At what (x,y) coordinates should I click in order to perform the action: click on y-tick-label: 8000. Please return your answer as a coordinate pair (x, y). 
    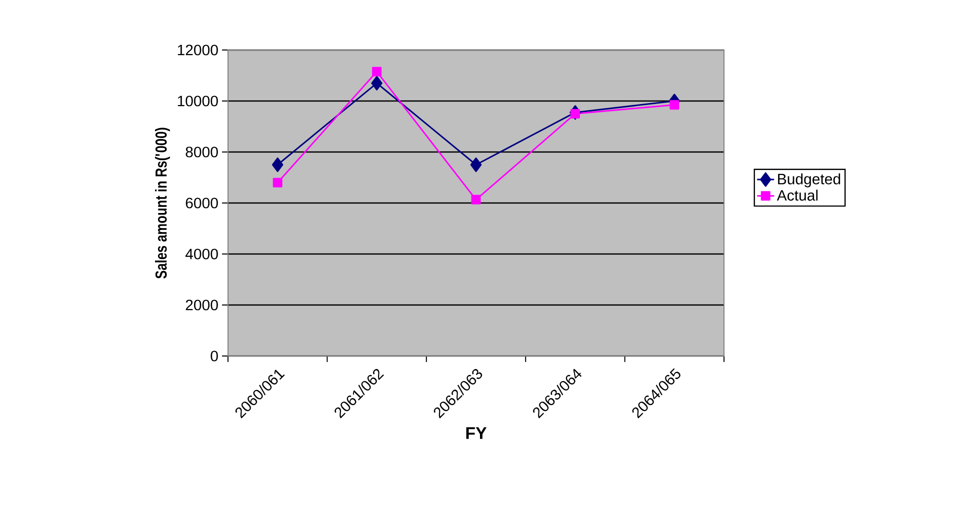
    Looking at the image, I should click on (202, 152).